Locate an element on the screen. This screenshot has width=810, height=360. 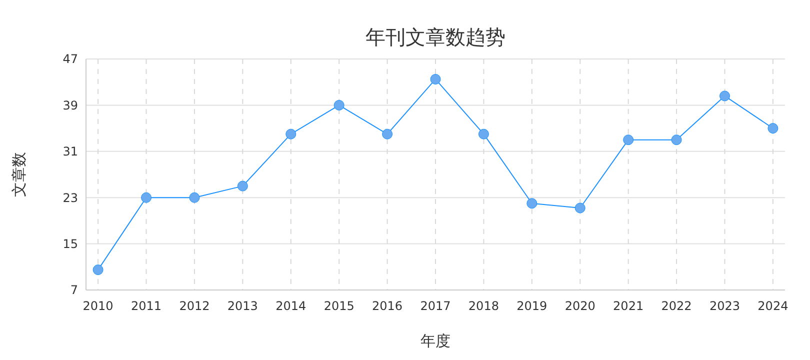
y-tick-label: 47 is located at coordinates (70, 59).